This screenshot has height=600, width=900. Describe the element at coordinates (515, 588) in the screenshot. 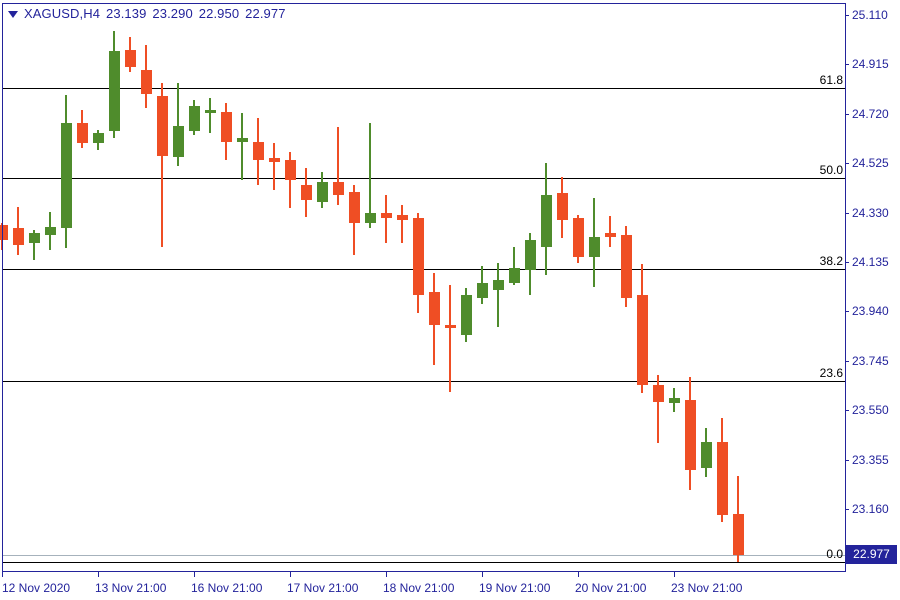

I see `time-axis-label: 19 Nov 21:00` at that location.